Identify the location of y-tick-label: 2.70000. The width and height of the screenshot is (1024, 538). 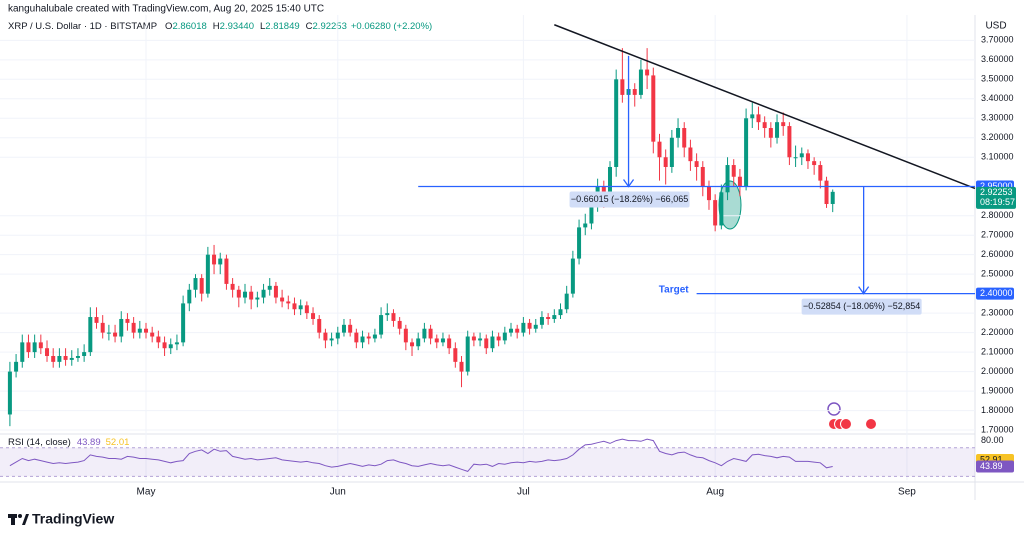
(997, 235).